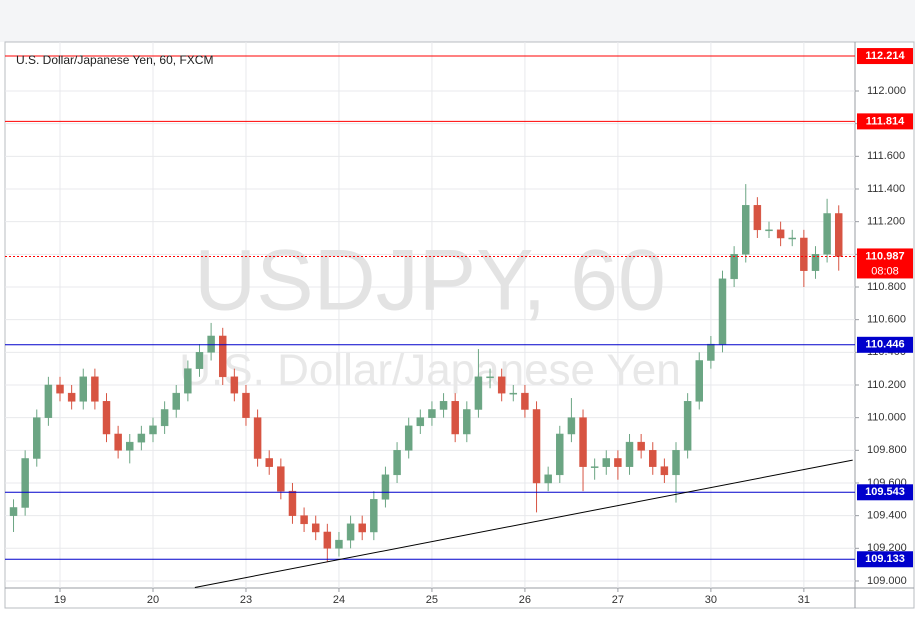  Describe the element at coordinates (339, 600) in the screenshot. I see `x-tick-label: 24` at that location.